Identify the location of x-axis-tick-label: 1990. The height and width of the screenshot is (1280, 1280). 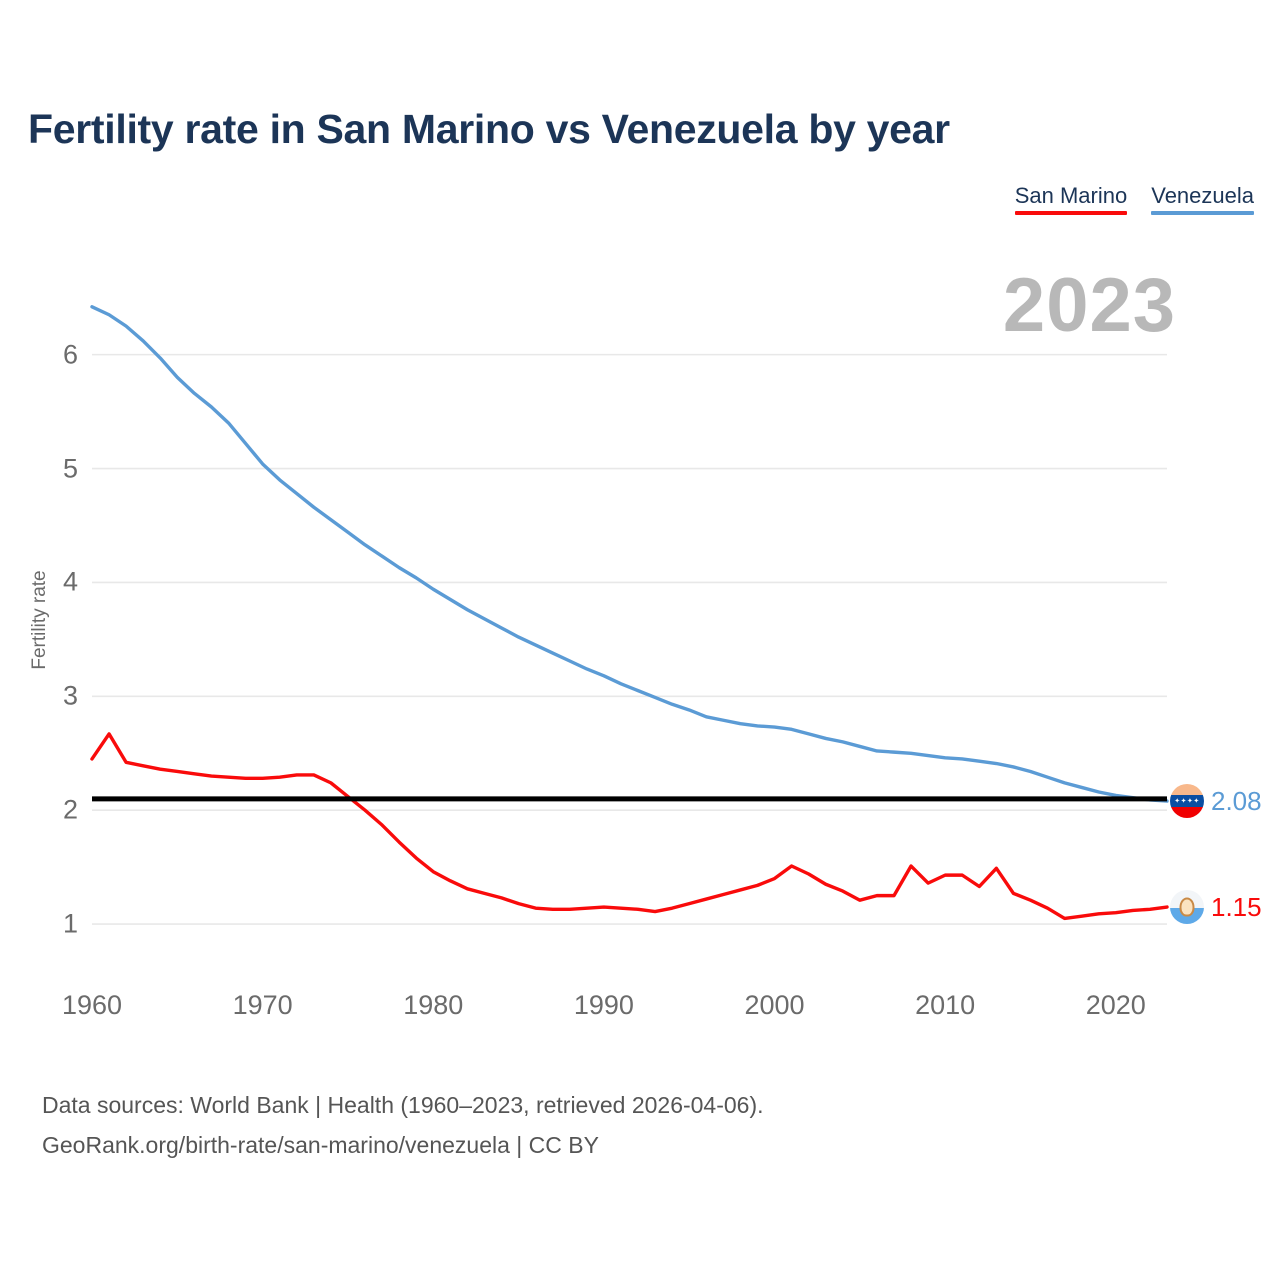
(603, 1005).